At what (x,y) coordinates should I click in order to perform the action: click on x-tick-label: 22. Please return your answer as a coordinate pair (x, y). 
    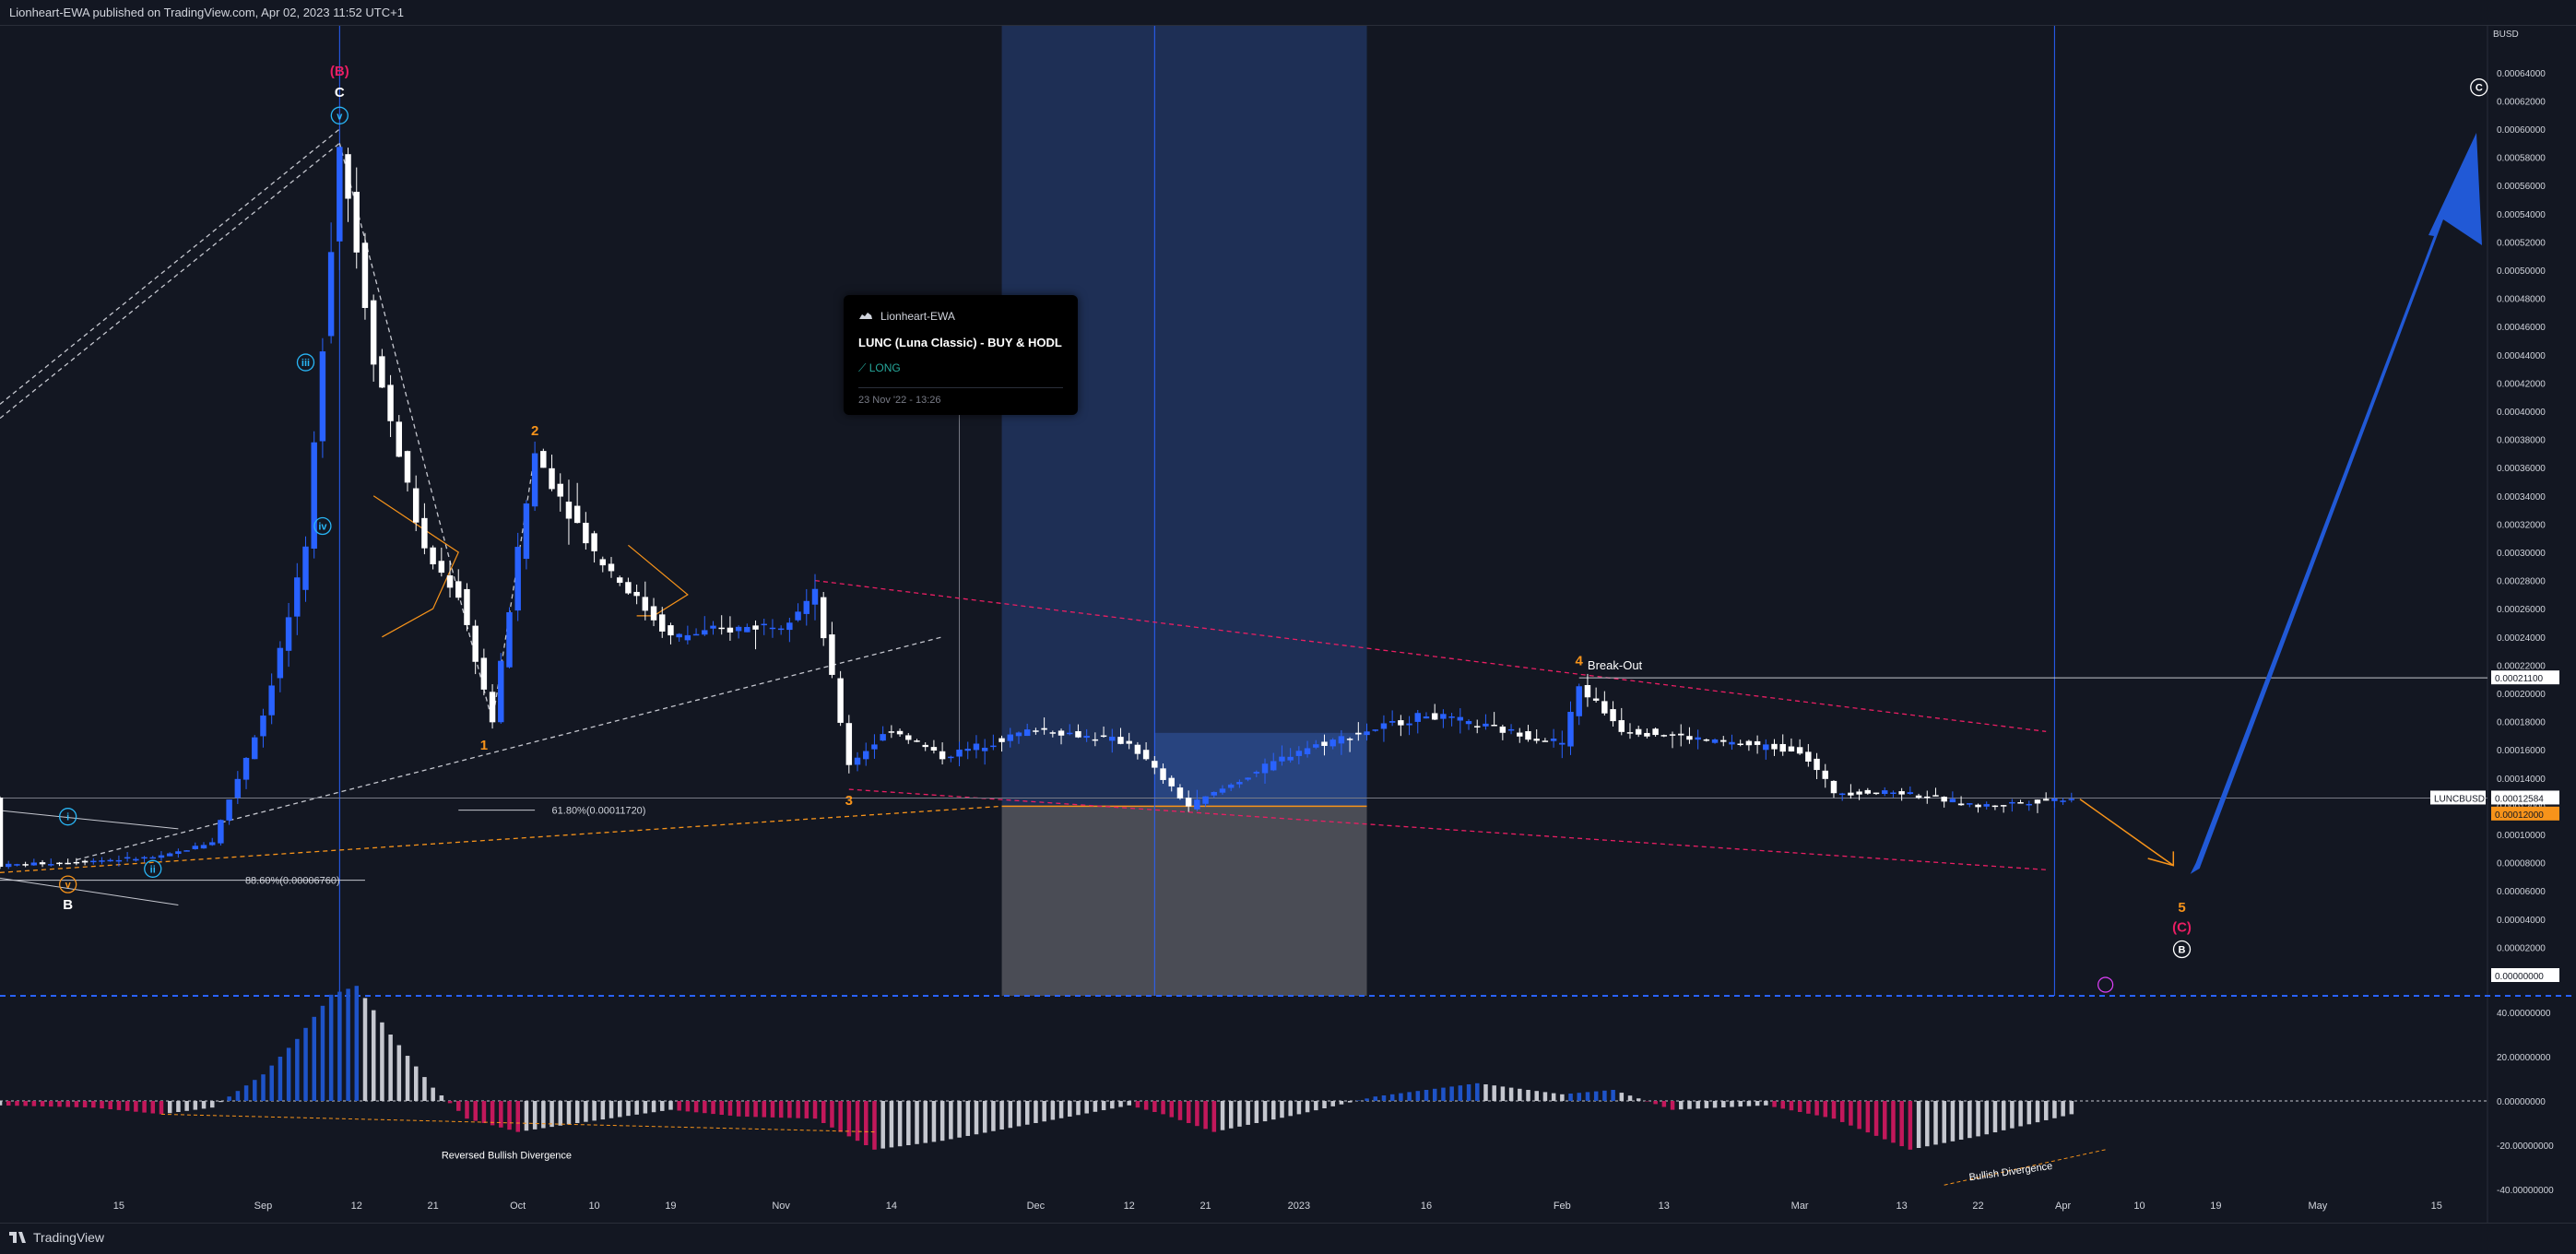
    Looking at the image, I should click on (1977, 1206).